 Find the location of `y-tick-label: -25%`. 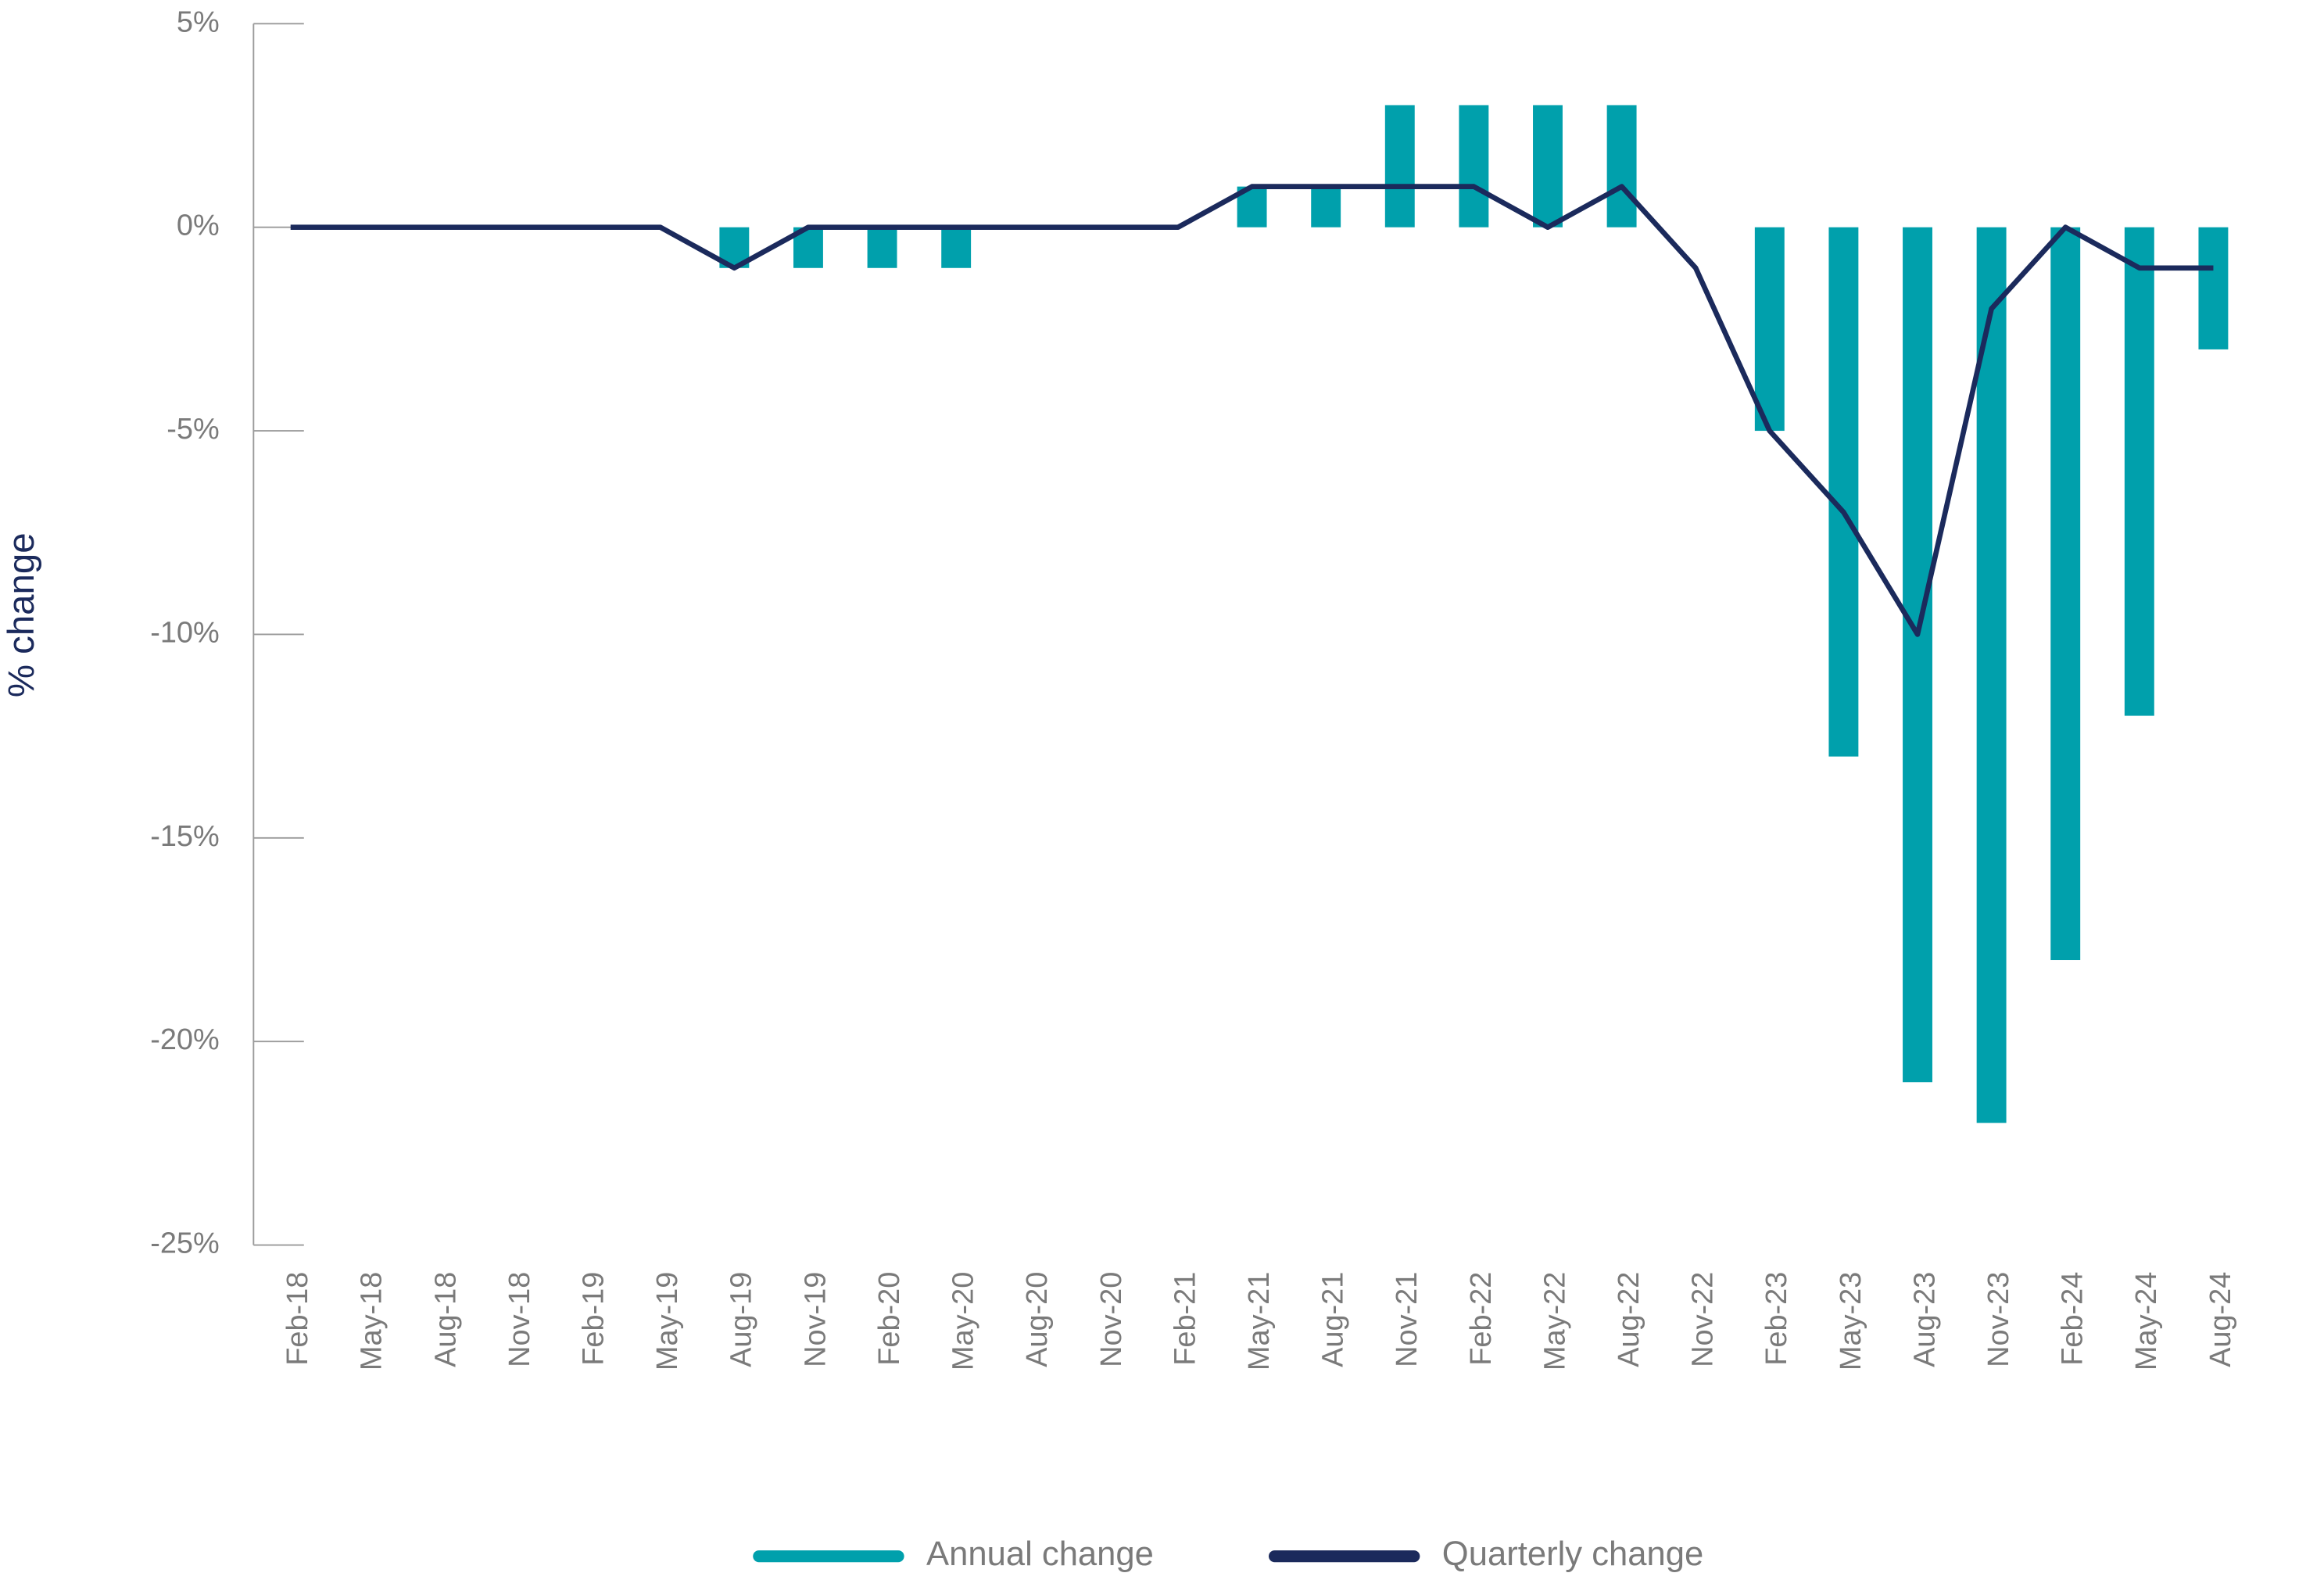

y-tick-label: -25% is located at coordinates (185, 1243).